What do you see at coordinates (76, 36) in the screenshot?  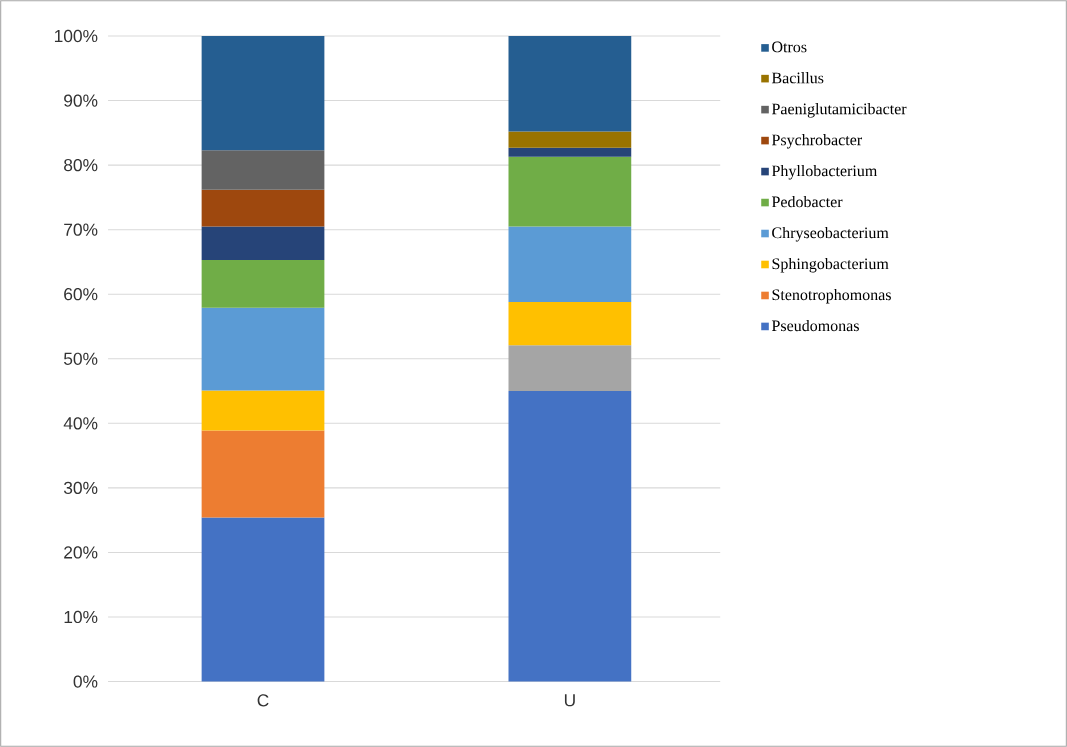 I see `y-tick-label: 100%` at bounding box center [76, 36].